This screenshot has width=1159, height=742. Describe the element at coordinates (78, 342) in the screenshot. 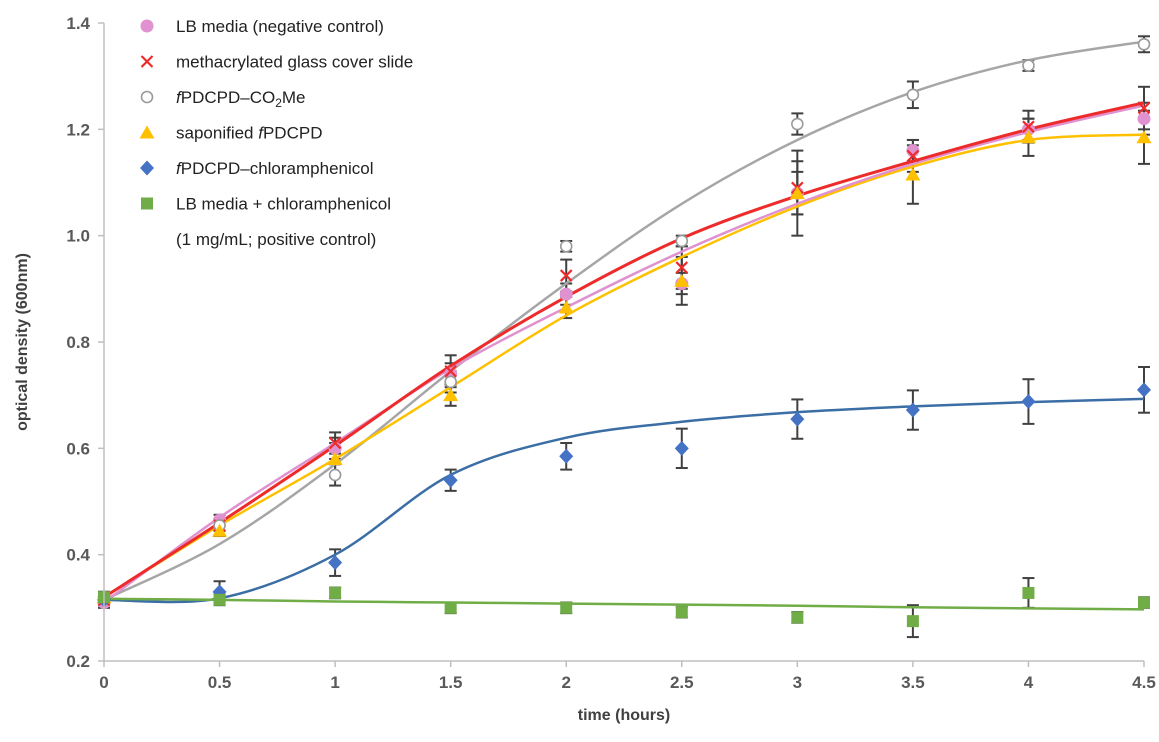

I see `y-tick-label: 0.8` at that location.